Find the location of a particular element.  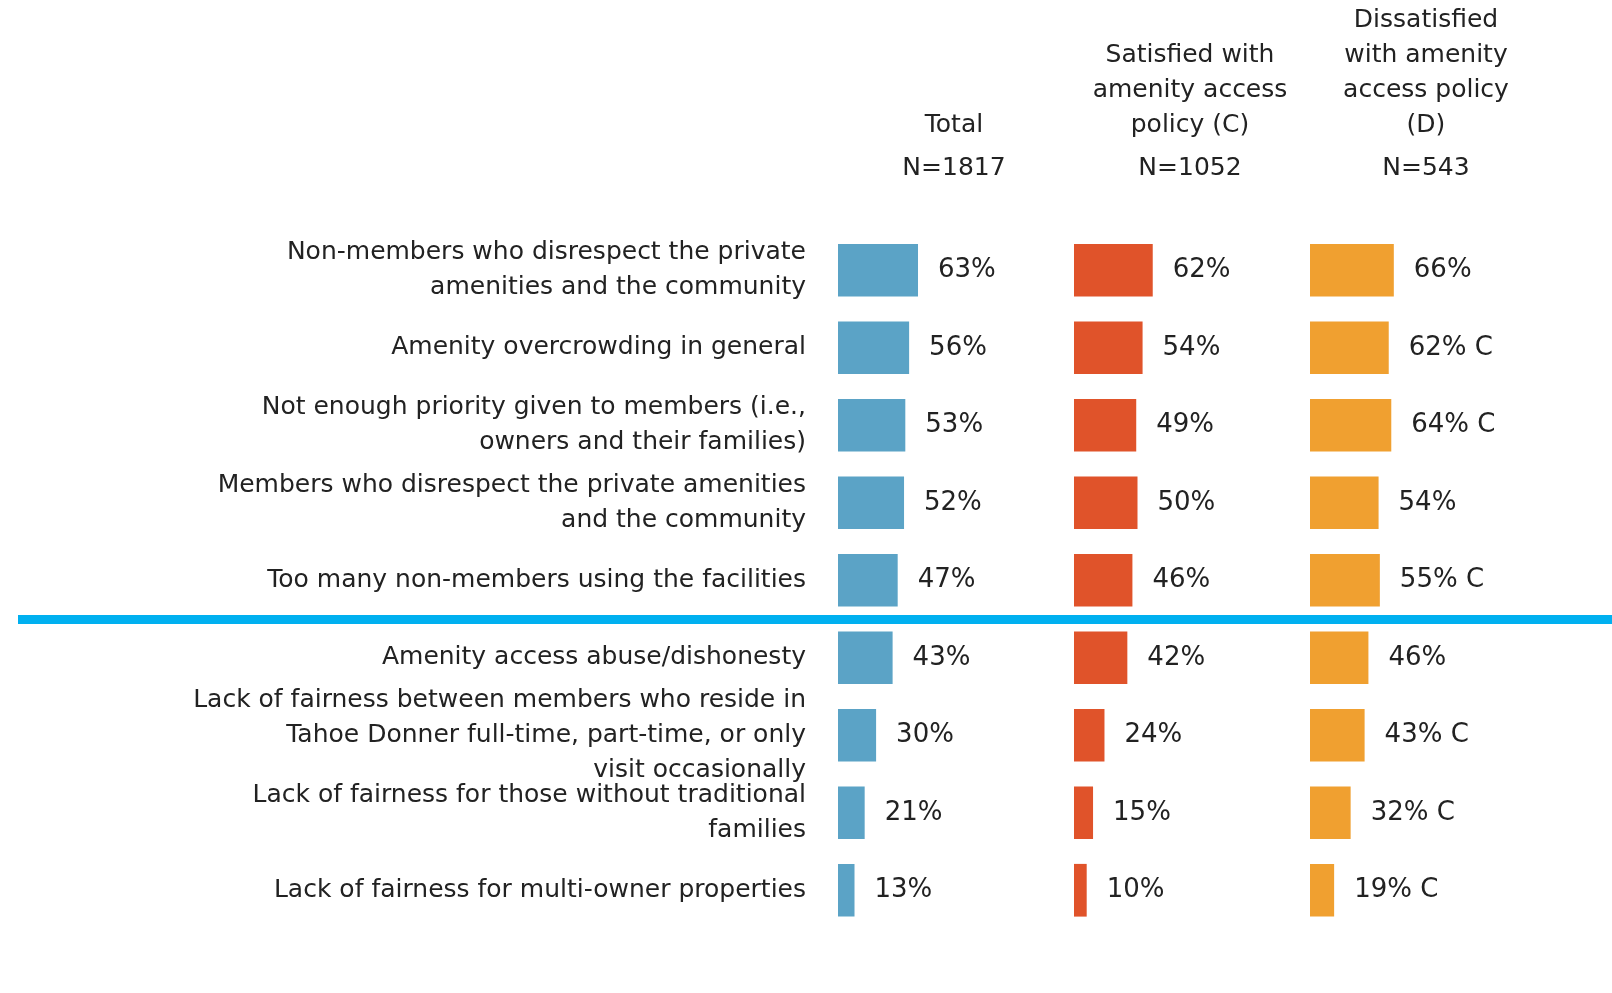

chart-subtitle: N=543 is located at coordinates (1426, 167).